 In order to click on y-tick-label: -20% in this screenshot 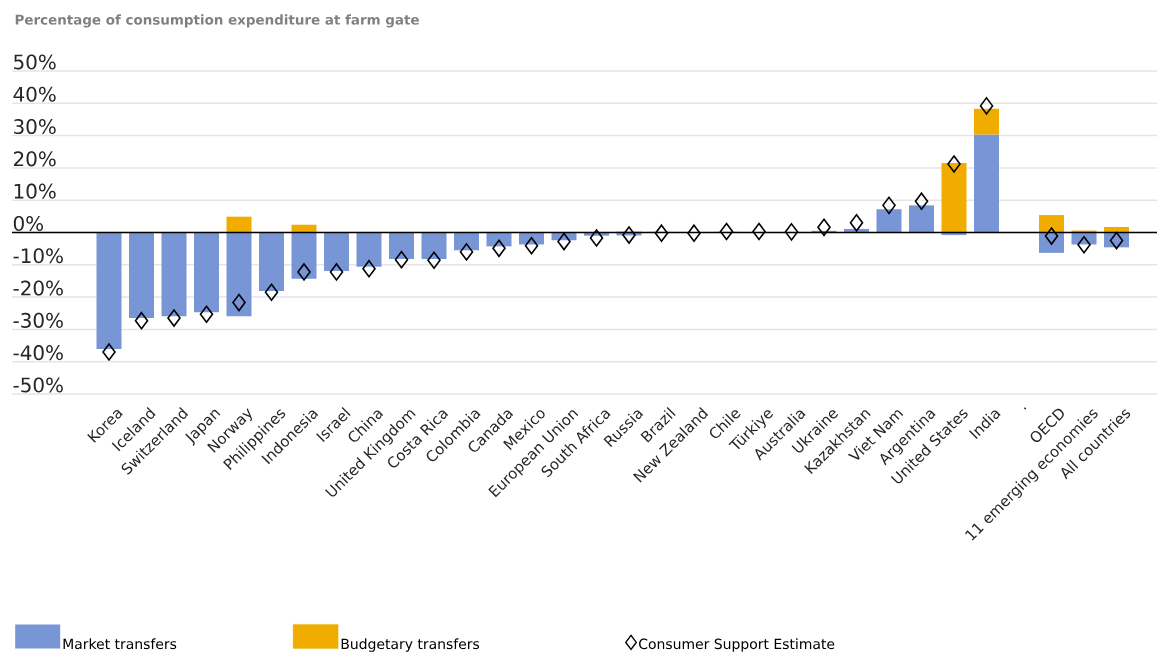, I will do `click(38, 288)`.